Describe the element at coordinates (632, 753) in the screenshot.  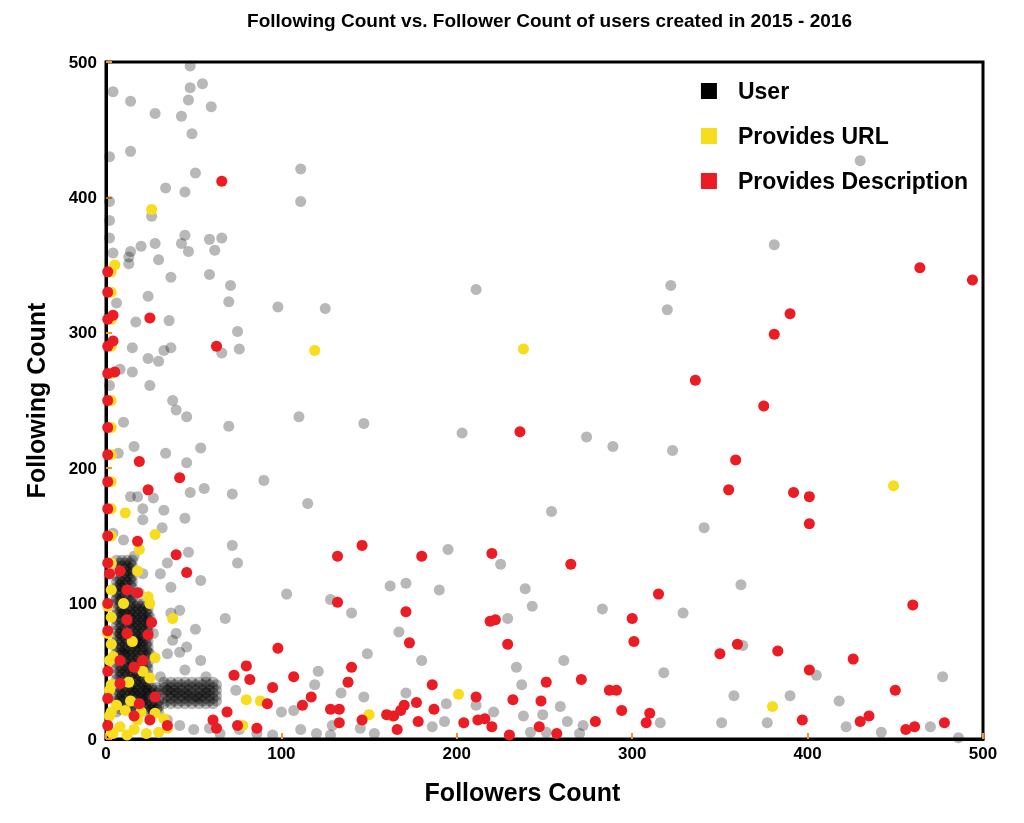
I see `x-tick-label: 300` at that location.